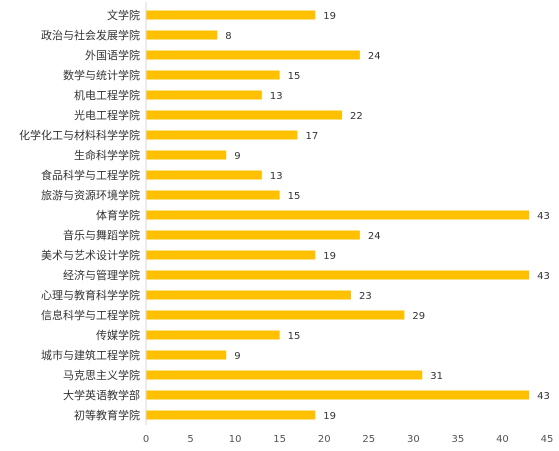 The image size is (559, 451). I want to click on value-label: 17, so click(311, 136).